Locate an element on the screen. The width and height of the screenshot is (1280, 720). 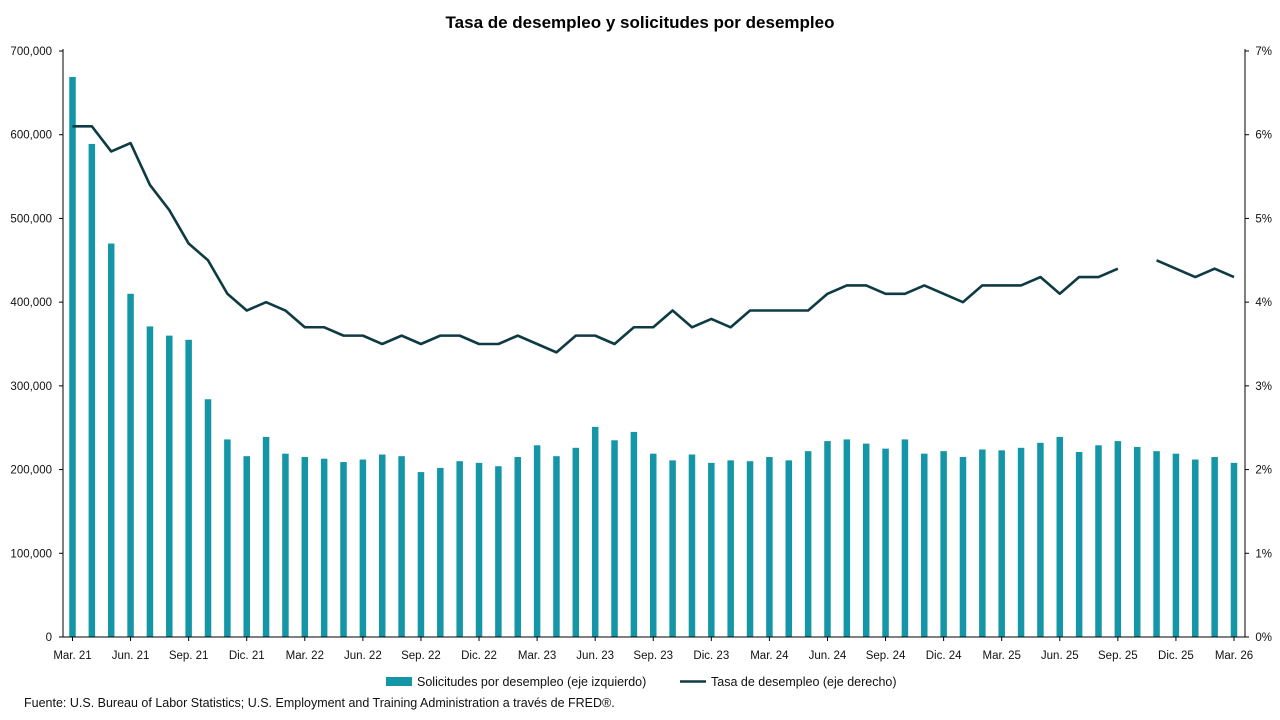
x-tick-label: Dic. 24 is located at coordinates (944, 656).